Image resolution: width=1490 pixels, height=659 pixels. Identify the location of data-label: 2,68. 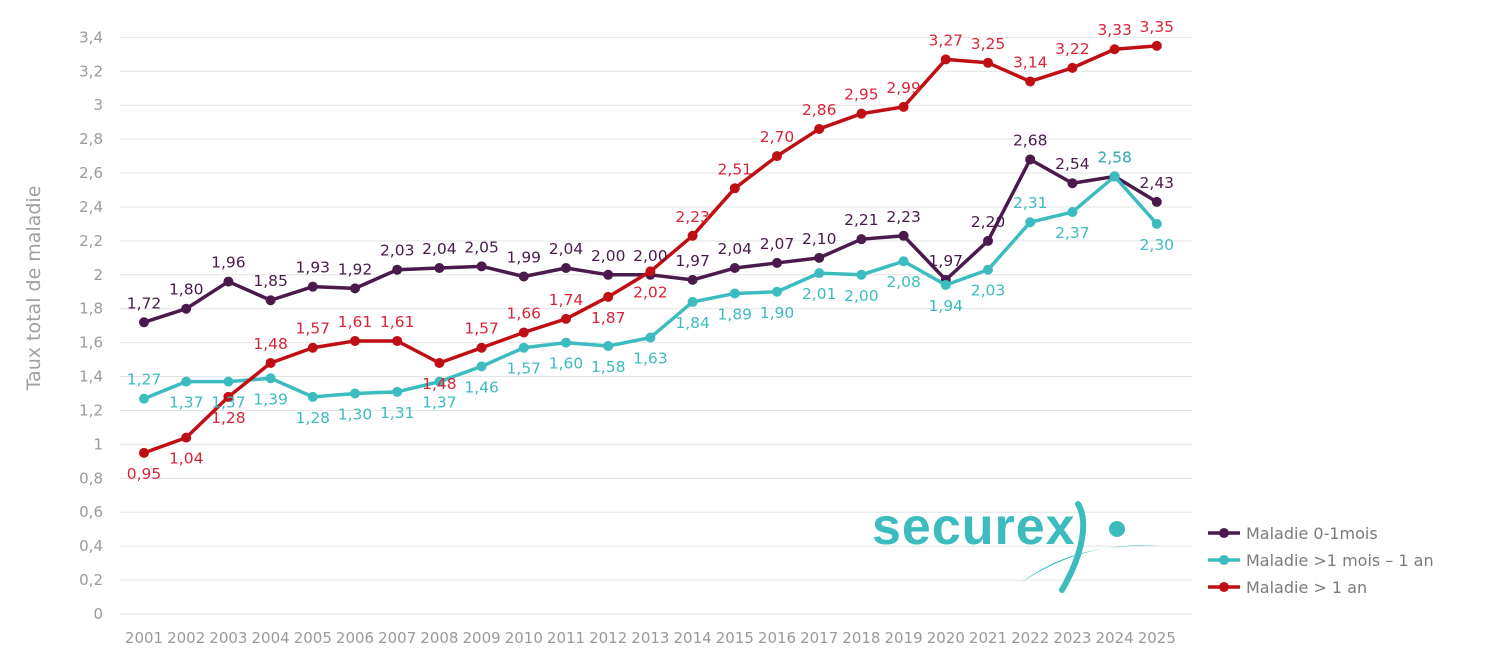
(1030, 140).